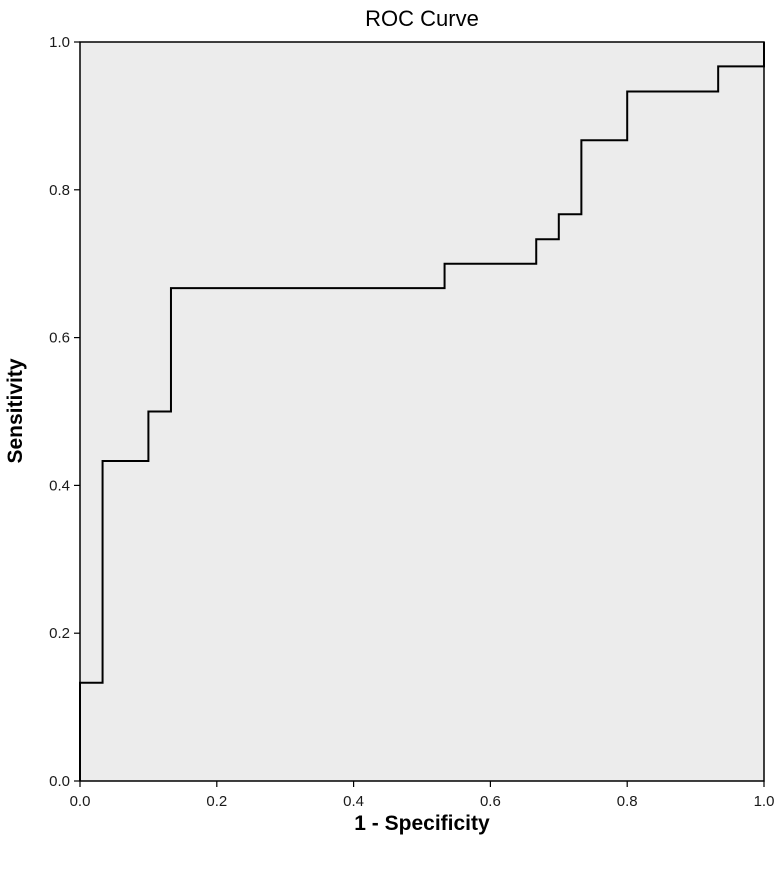  I want to click on y-axis-ticks: 0.0 0.2 0.4 0.6 0.8 1.0, so click(64, 412).